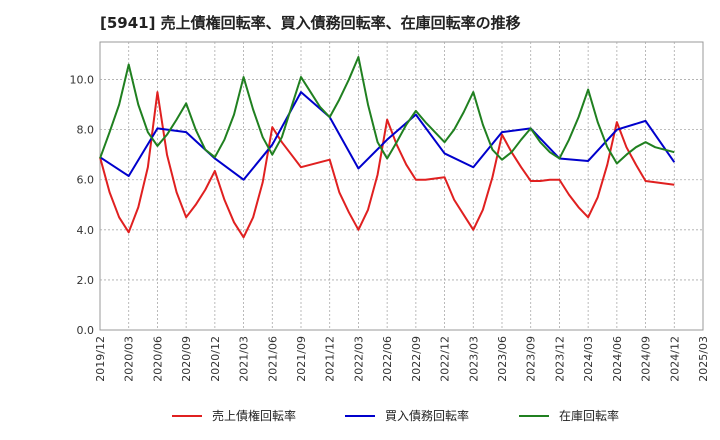 The height and width of the screenshot is (440, 720). What do you see at coordinates (272, 359) in the screenshot?
I see `x-tick-label: 2021/06` at bounding box center [272, 359].